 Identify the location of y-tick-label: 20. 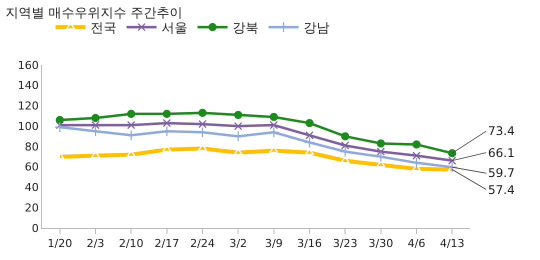
(31, 207).